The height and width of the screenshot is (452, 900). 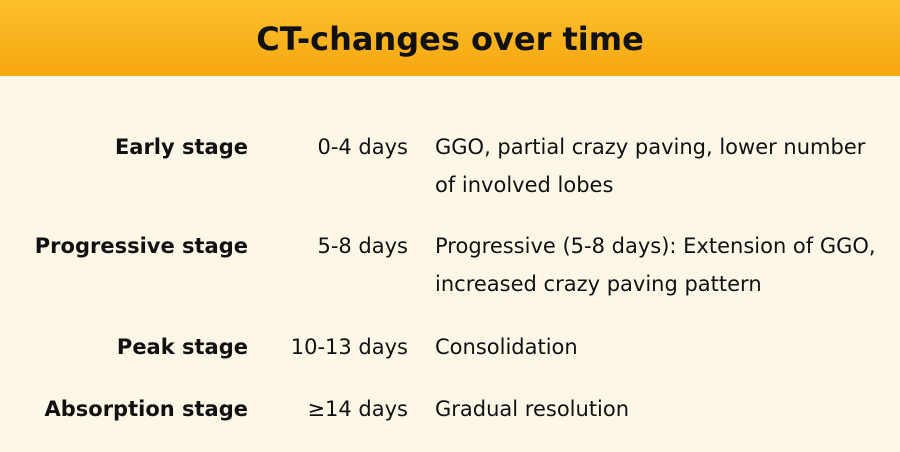 What do you see at coordinates (181, 147) in the screenshot?
I see `stage-name: Early stage` at bounding box center [181, 147].